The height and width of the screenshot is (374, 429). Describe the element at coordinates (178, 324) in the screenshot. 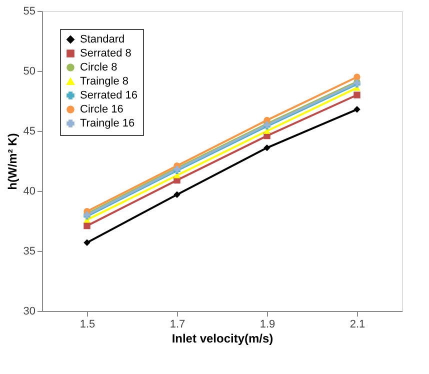

I see `x-tick-label: 1.7` at that location.